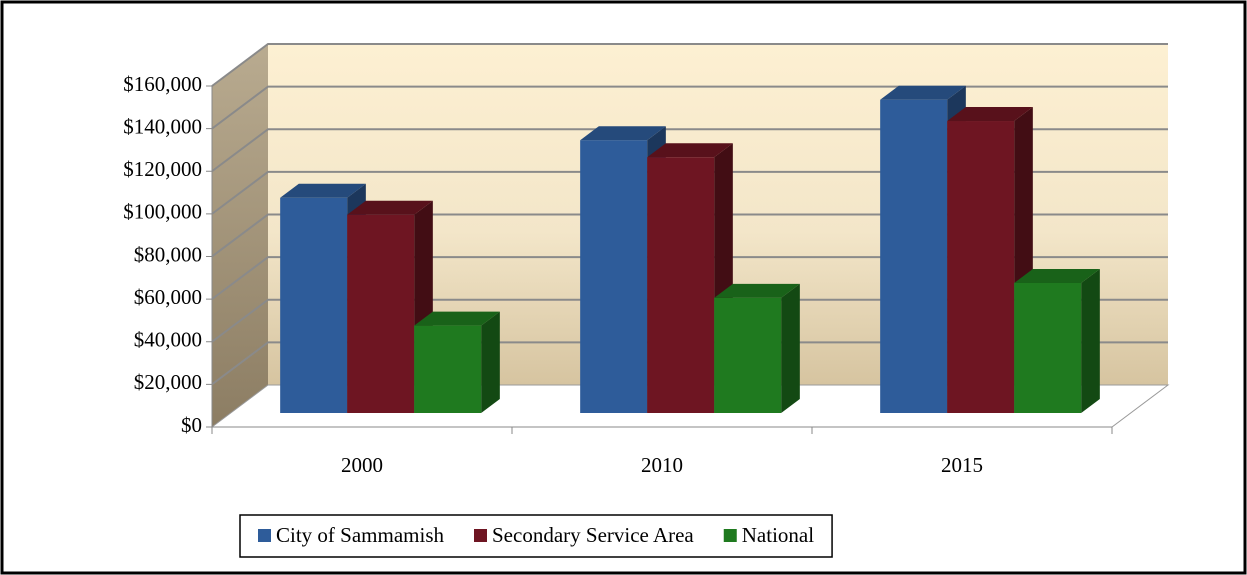 The image size is (1247, 575). What do you see at coordinates (360, 535) in the screenshot?
I see `legend-label: City of Sammamish` at bounding box center [360, 535].